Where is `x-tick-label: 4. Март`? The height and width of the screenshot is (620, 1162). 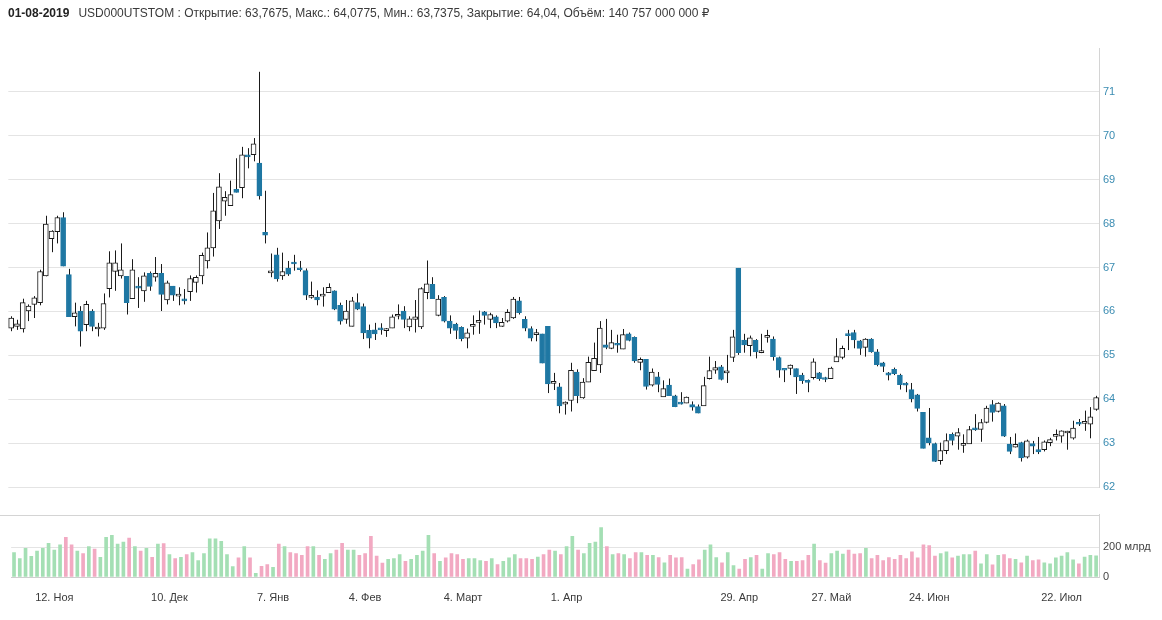
x-tick-label: 4. Март is located at coordinates (463, 596).